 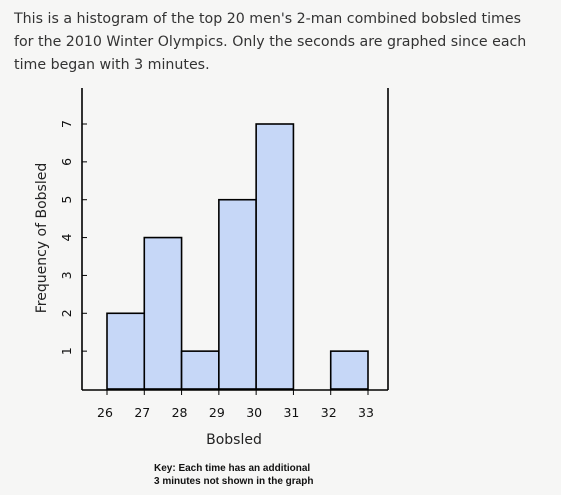 I want to click on x-tick-label-28: 28, so click(x=180, y=412).